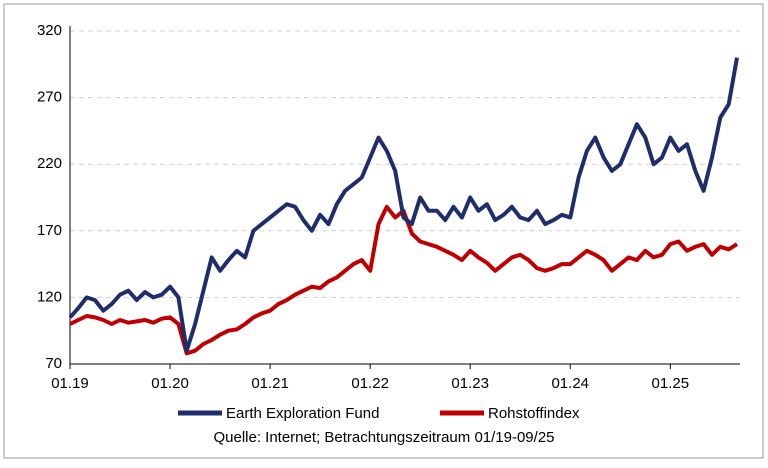 This screenshot has width=768, height=468. Describe the element at coordinates (170, 383) in the screenshot. I see `x-tick-label: 01.20` at that location.